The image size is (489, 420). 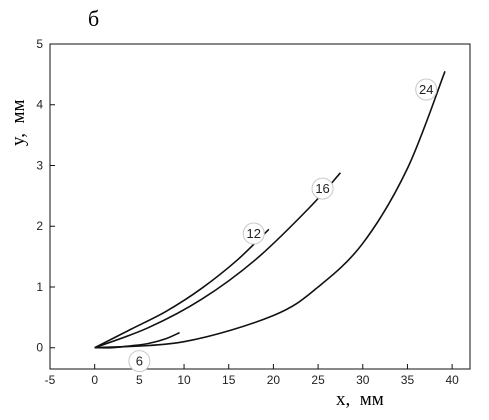 I want to click on curve-label-6: 6, so click(x=139, y=361).